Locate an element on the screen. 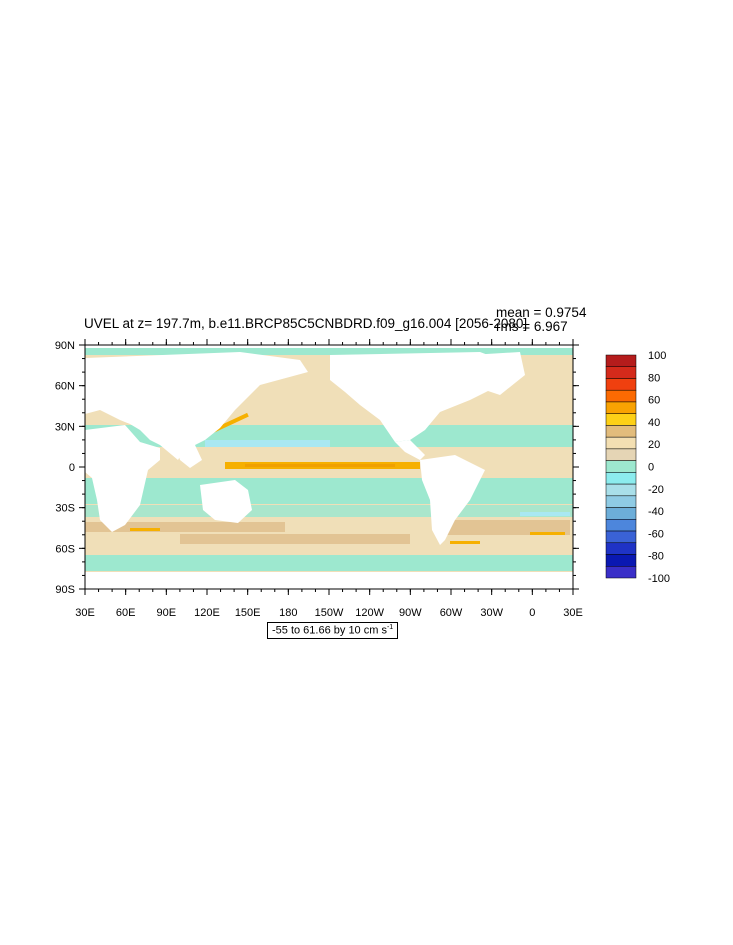 The height and width of the screenshot is (945, 733). negative-band-south-mid is located at coordinates (329, 511).